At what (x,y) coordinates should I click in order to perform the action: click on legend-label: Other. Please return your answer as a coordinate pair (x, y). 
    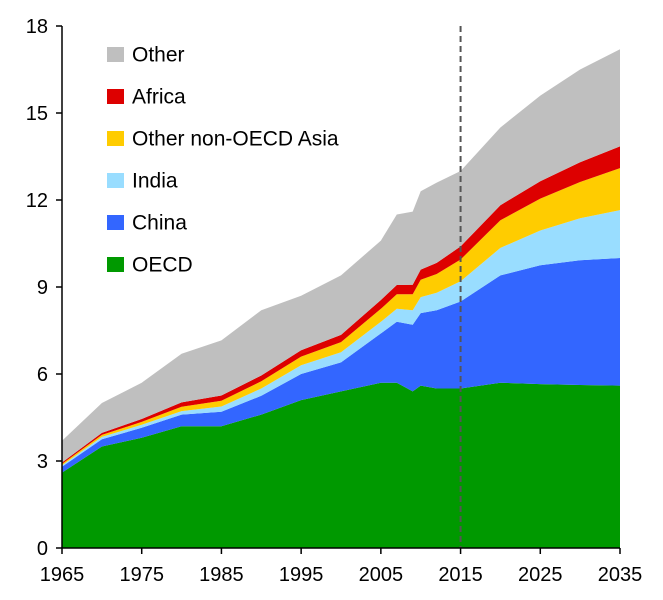
    Looking at the image, I should click on (158, 55).